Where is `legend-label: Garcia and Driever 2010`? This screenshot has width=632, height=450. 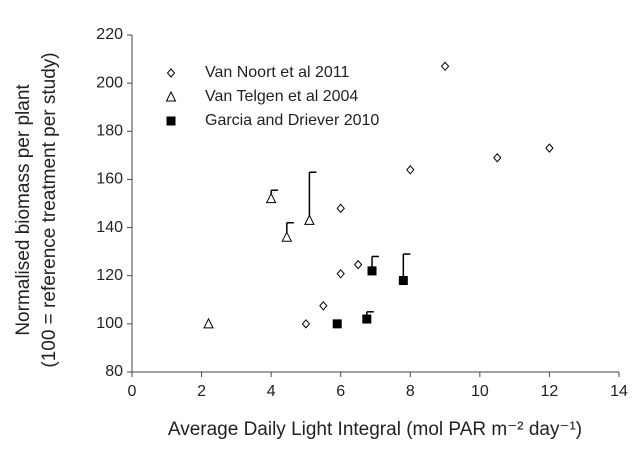
legend-label: Garcia and Driever 2010 is located at coordinates (292, 120).